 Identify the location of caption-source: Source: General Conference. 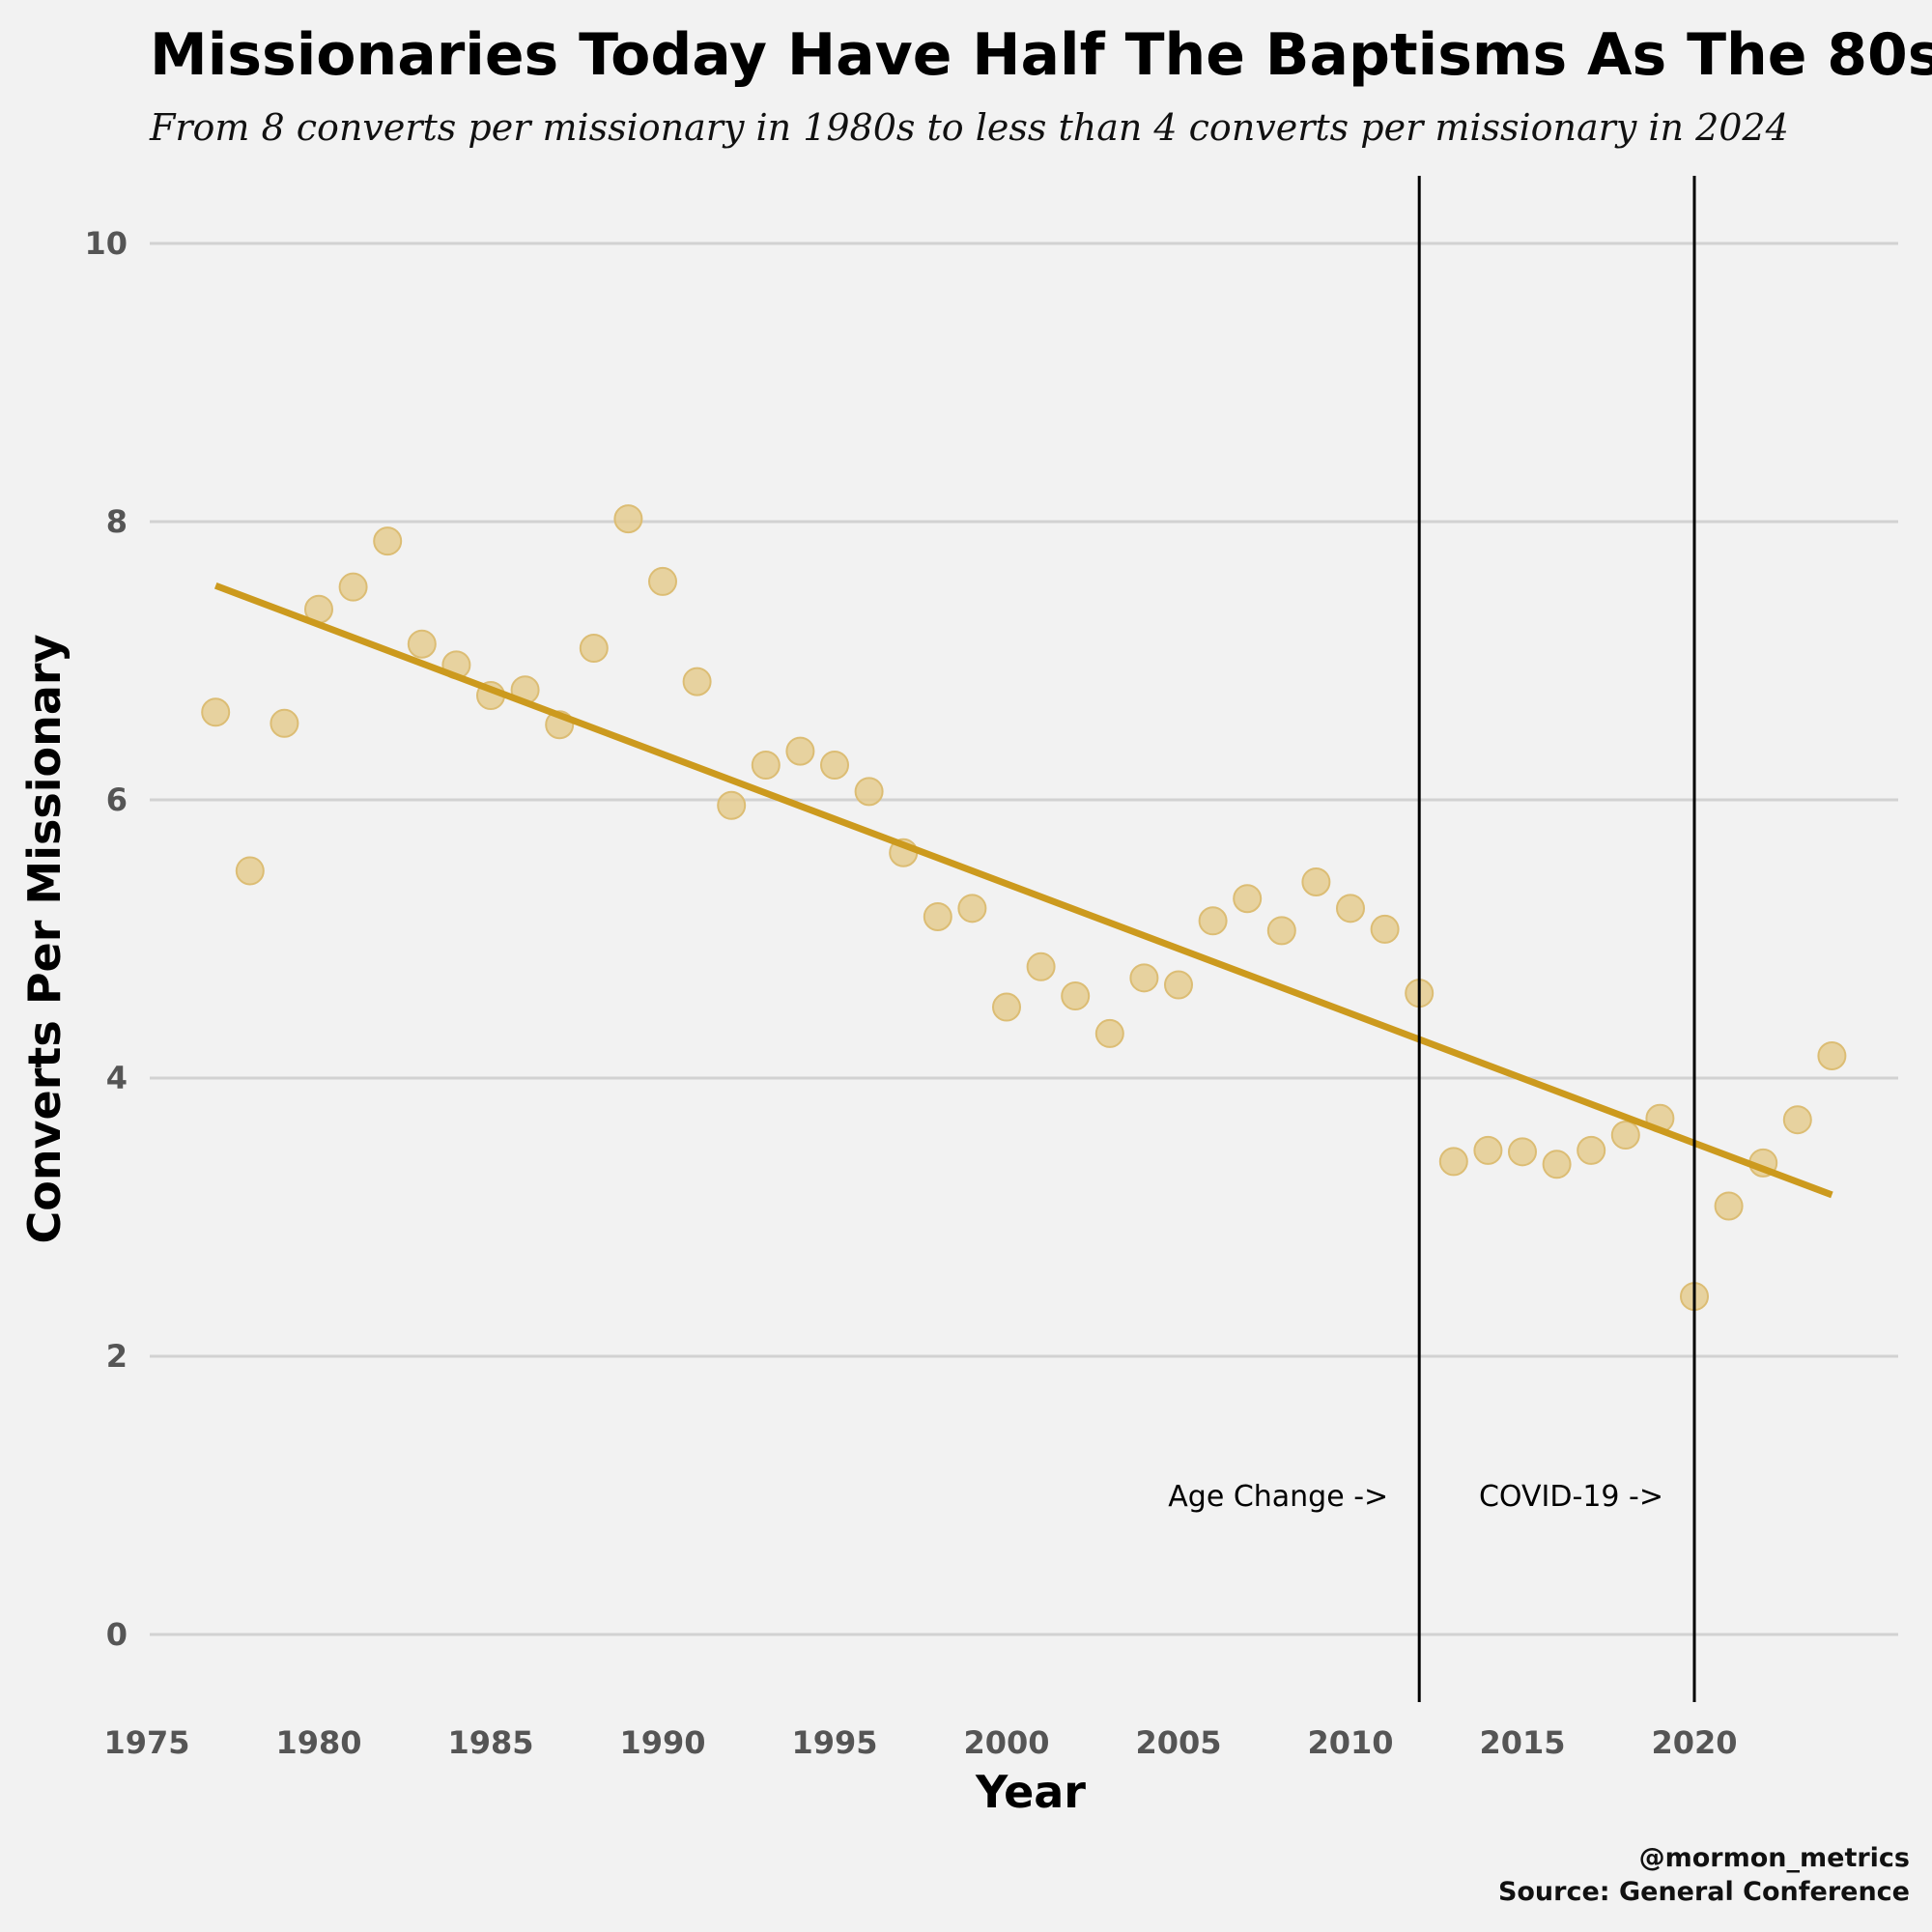
(1704, 1892).